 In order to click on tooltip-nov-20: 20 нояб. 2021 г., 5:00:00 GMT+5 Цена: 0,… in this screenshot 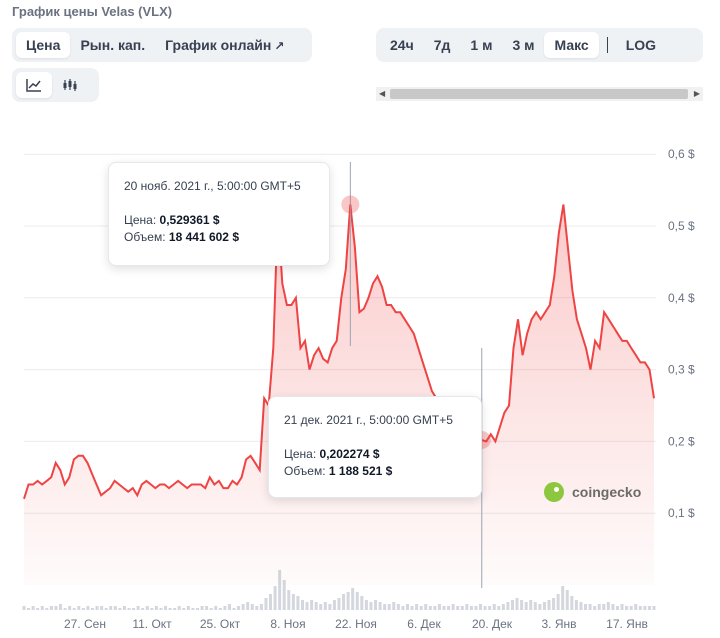, I will do `click(219, 214)`.